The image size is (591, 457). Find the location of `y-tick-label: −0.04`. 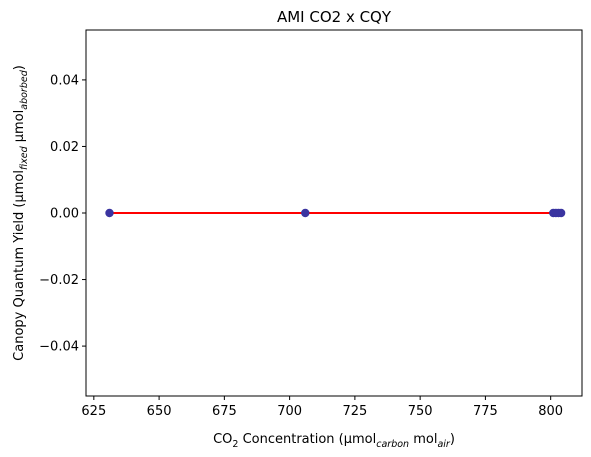

y-tick-label: −0.04 is located at coordinates (59, 347).